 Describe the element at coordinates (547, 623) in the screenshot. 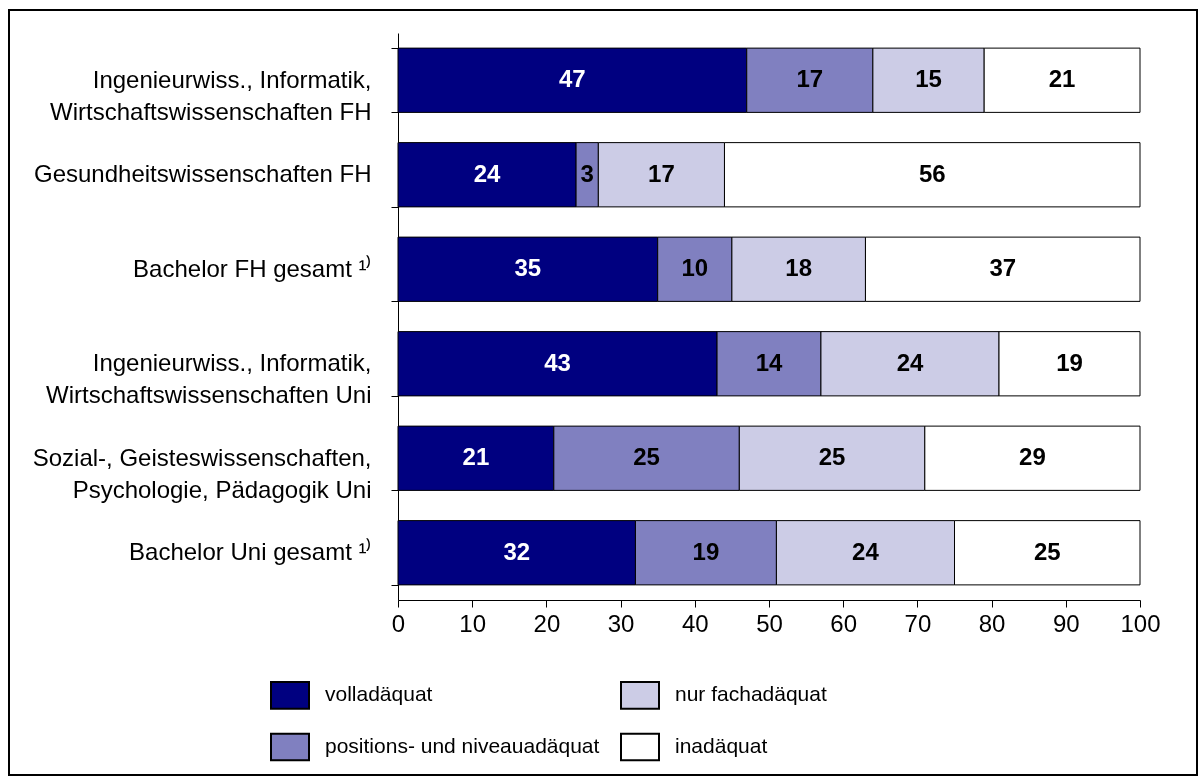

I see `x-tick-label: 20` at that location.